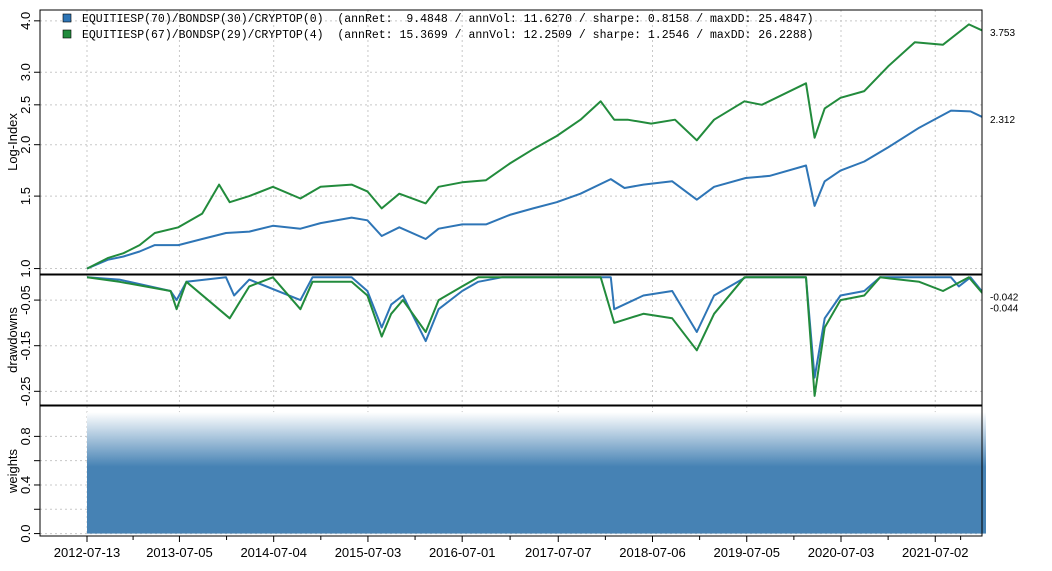 This screenshot has height=571, width=1052. Describe the element at coordinates (558, 552) in the screenshot. I see `x-tick-label: 2017-07-07` at that location.